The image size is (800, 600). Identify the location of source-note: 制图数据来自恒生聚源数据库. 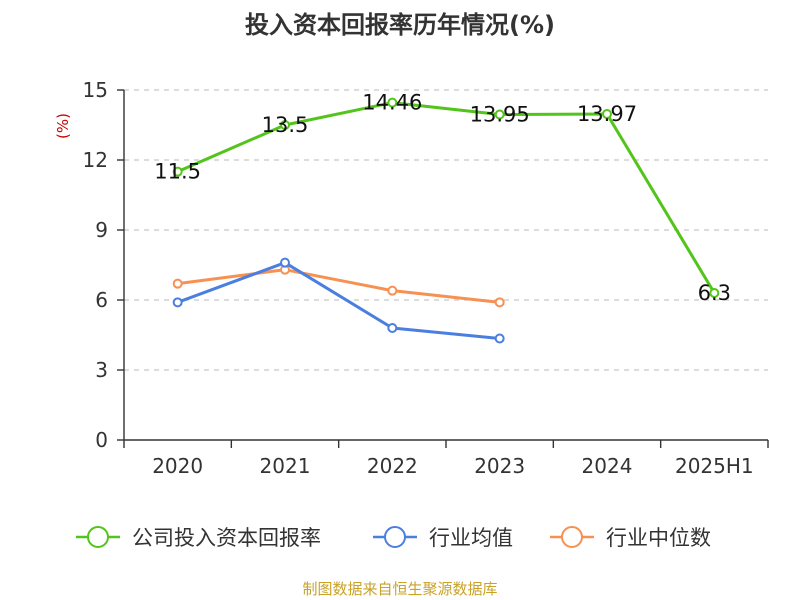
(399, 589).